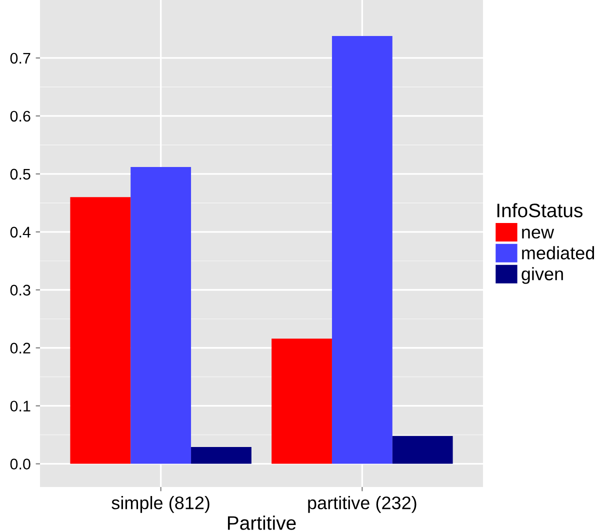 This screenshot has width=604, height=531. What do you see at coordinates (20, 406) in the screenshot?
I see `y-tick-label: 0.1` at bounding box center [20, 406].